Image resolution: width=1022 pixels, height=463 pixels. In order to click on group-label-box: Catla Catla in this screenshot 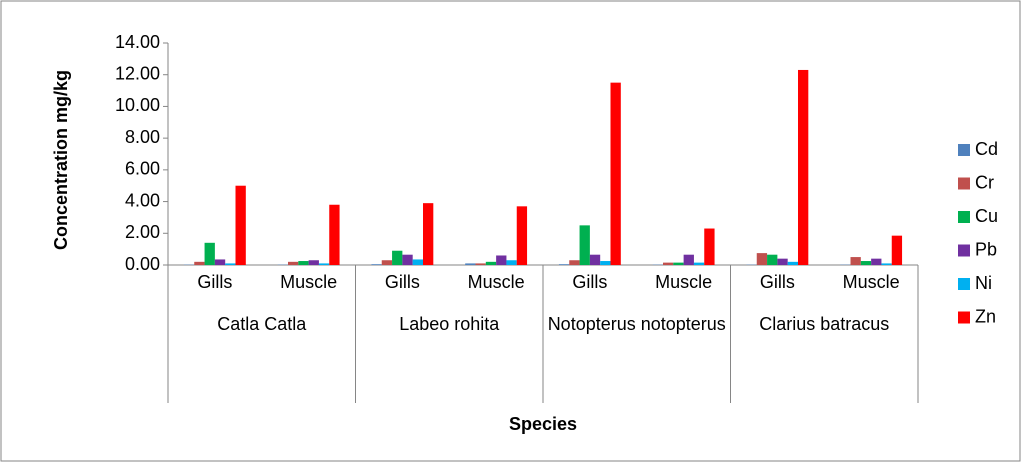, I will do `click(262, 324)`.